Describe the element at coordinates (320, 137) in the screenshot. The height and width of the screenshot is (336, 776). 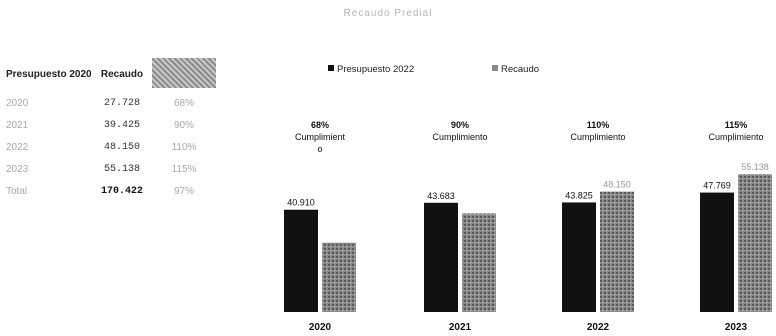
I see `annotation-2020-line-1: Cumplimient` at that location.